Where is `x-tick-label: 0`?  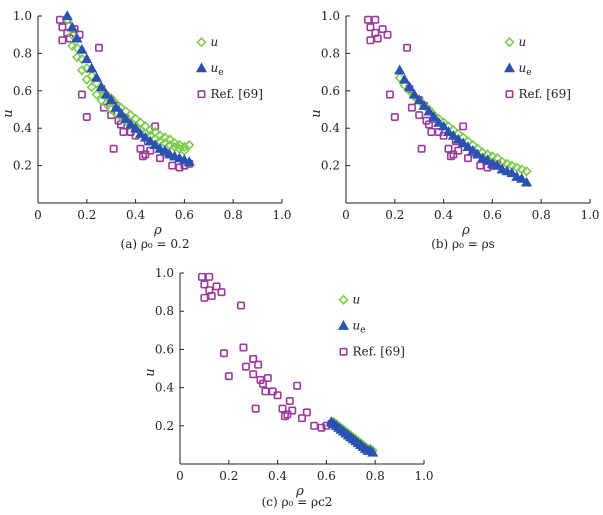 x-tick-label: 0 is located at coordinates (180, 476).